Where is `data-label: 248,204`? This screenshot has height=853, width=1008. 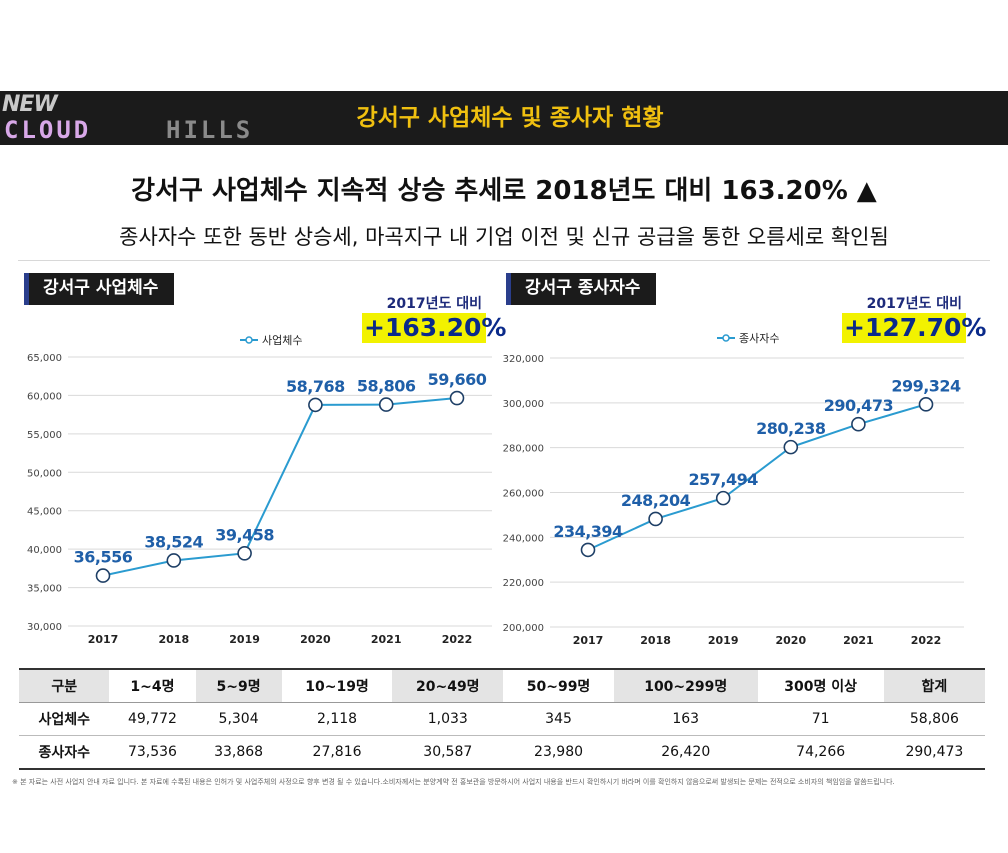
data-label: 248,204 is located at coordinates (656, 500).